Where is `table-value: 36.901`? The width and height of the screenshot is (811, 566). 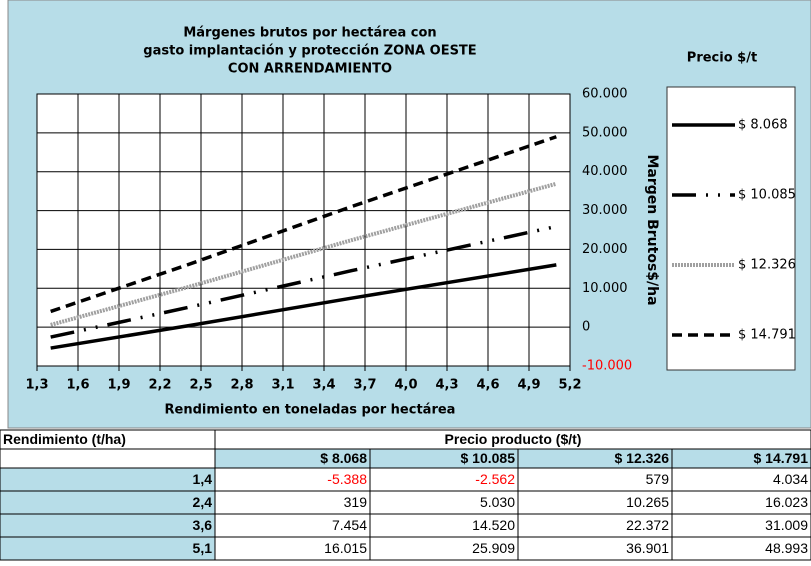
table-value: 36.901 is located at coordinates (647, 548).